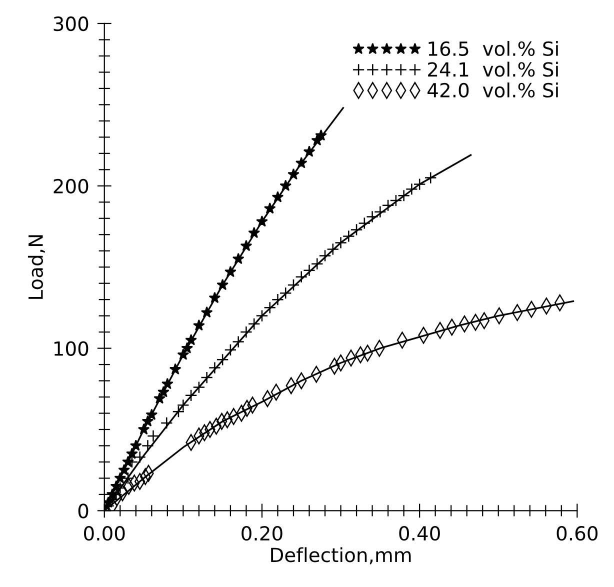  What do you see at coordinates (493, 90) in the screenshot?
I see `legend-label: 42.0 vol.% Si` at bounding box center [493, 90].